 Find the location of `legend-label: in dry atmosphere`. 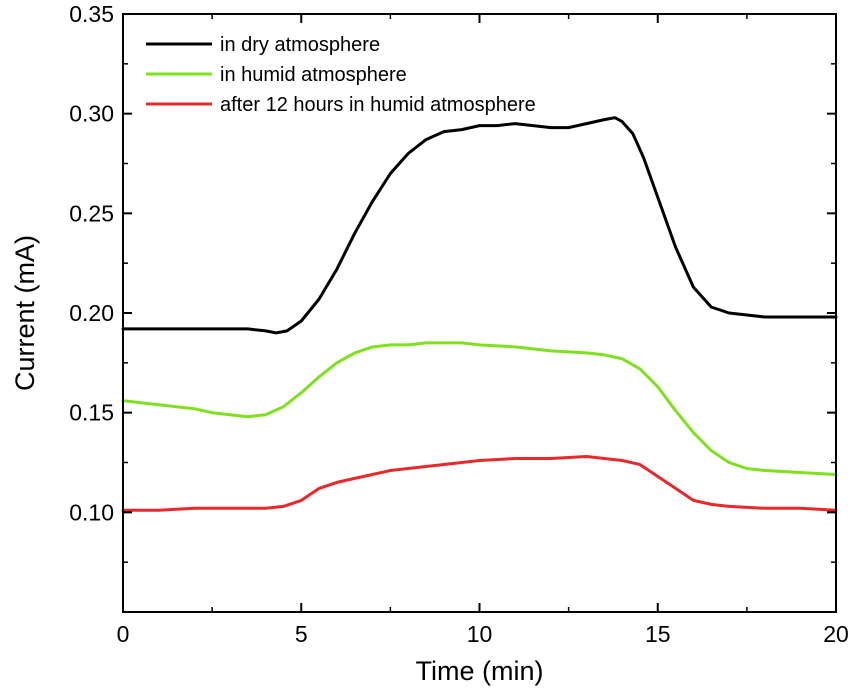

legend-label: in dry atmosphere is located at coordinates (300, 45).